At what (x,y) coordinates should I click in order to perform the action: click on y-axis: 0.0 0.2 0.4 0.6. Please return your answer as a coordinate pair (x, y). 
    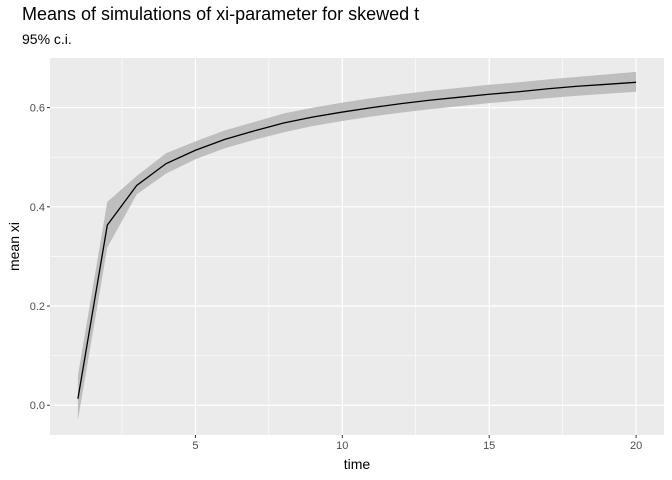
    Looking at the image, I should click on (40, 257).